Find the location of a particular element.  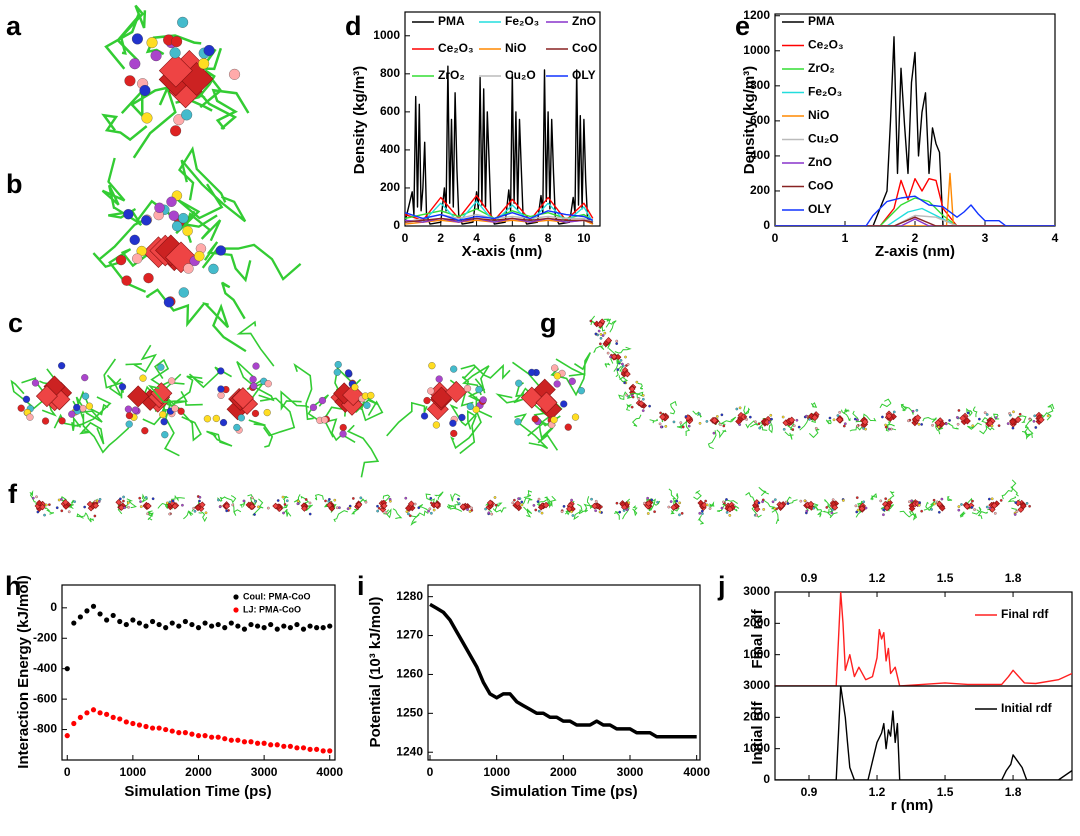

x-tick-label: 4 is located at coordinates (476, 238).